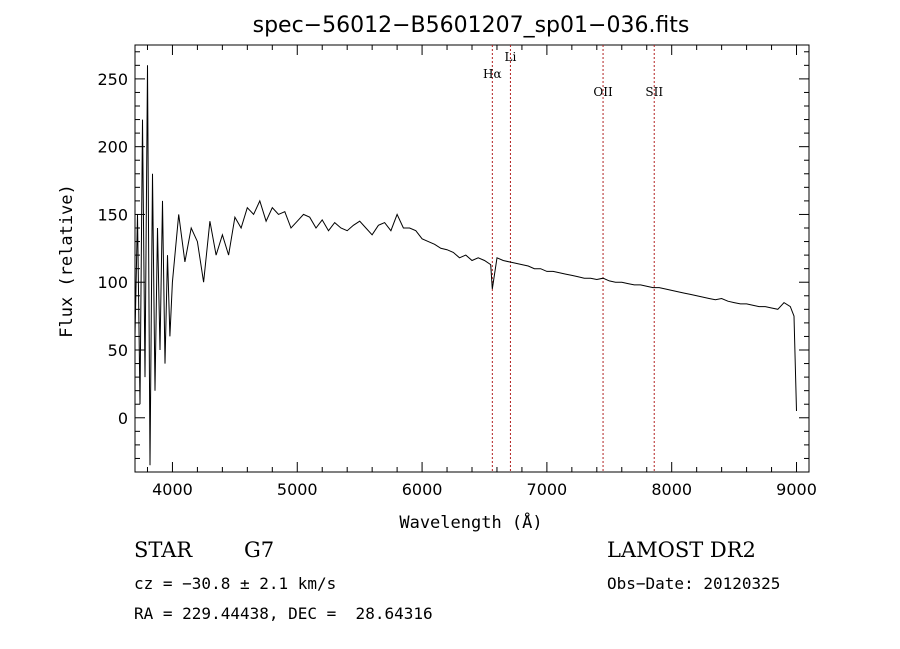 Image resolution: width=900 pixels, height=649 pixels. What do you see at coordinates (67, 261) in the screenshot?
I see `y-axis-label: Flux (relative)` at bounding box center [67, 261].